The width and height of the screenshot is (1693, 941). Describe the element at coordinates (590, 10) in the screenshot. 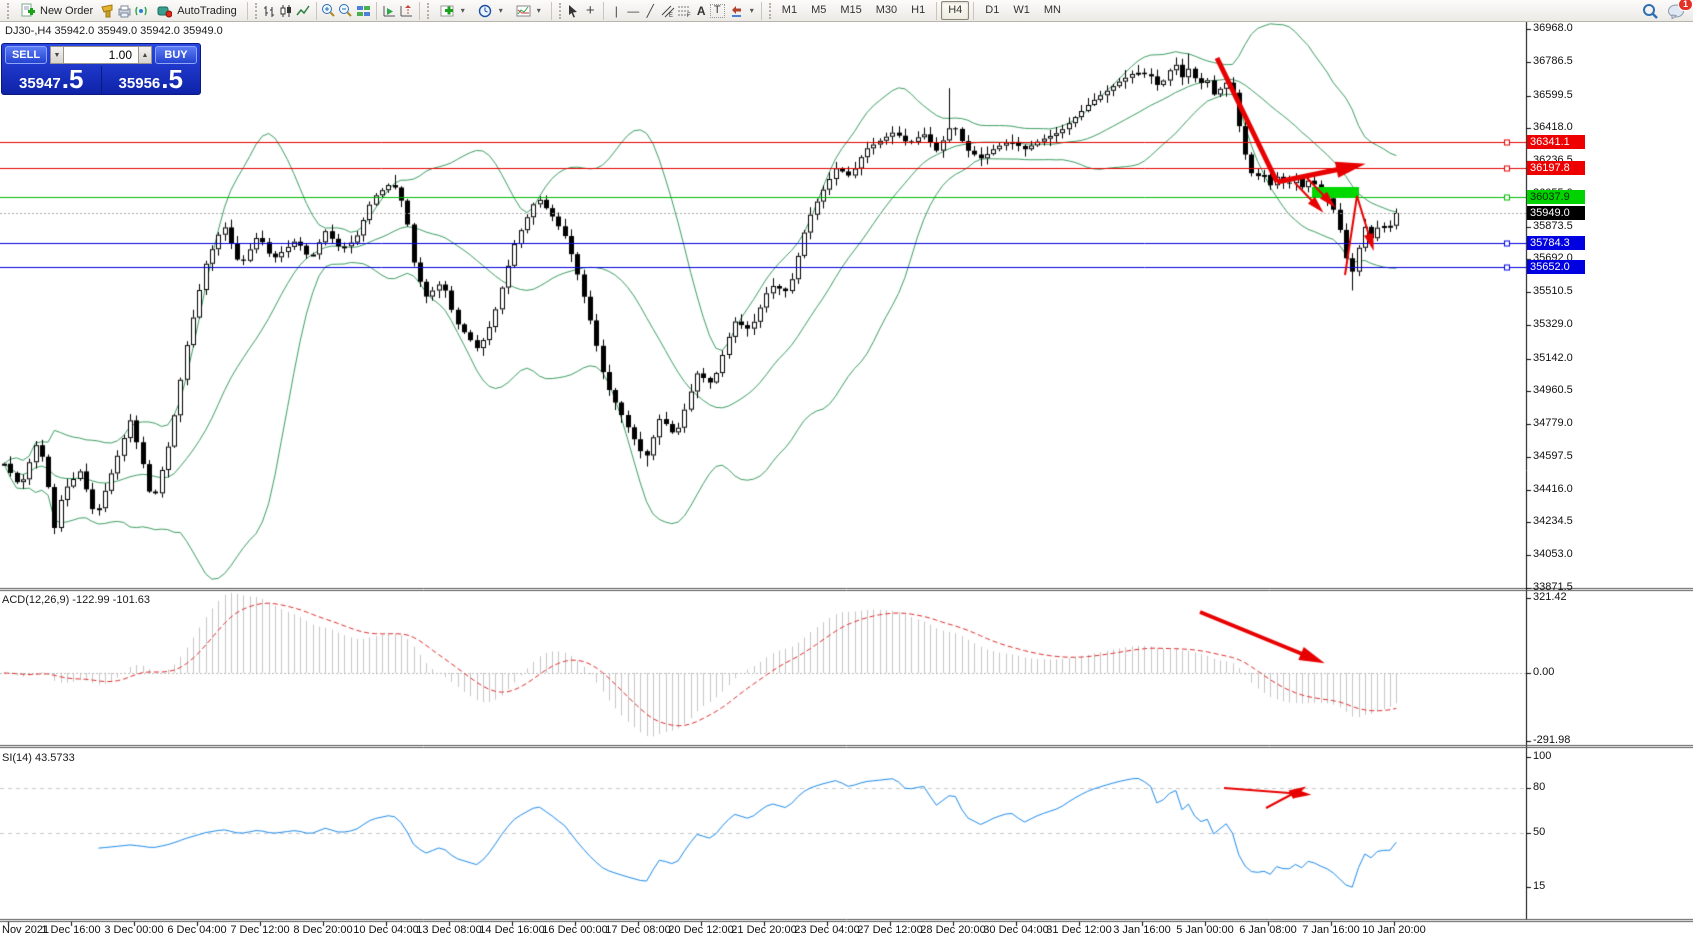

I see `crosshair-icon: +` at that location.